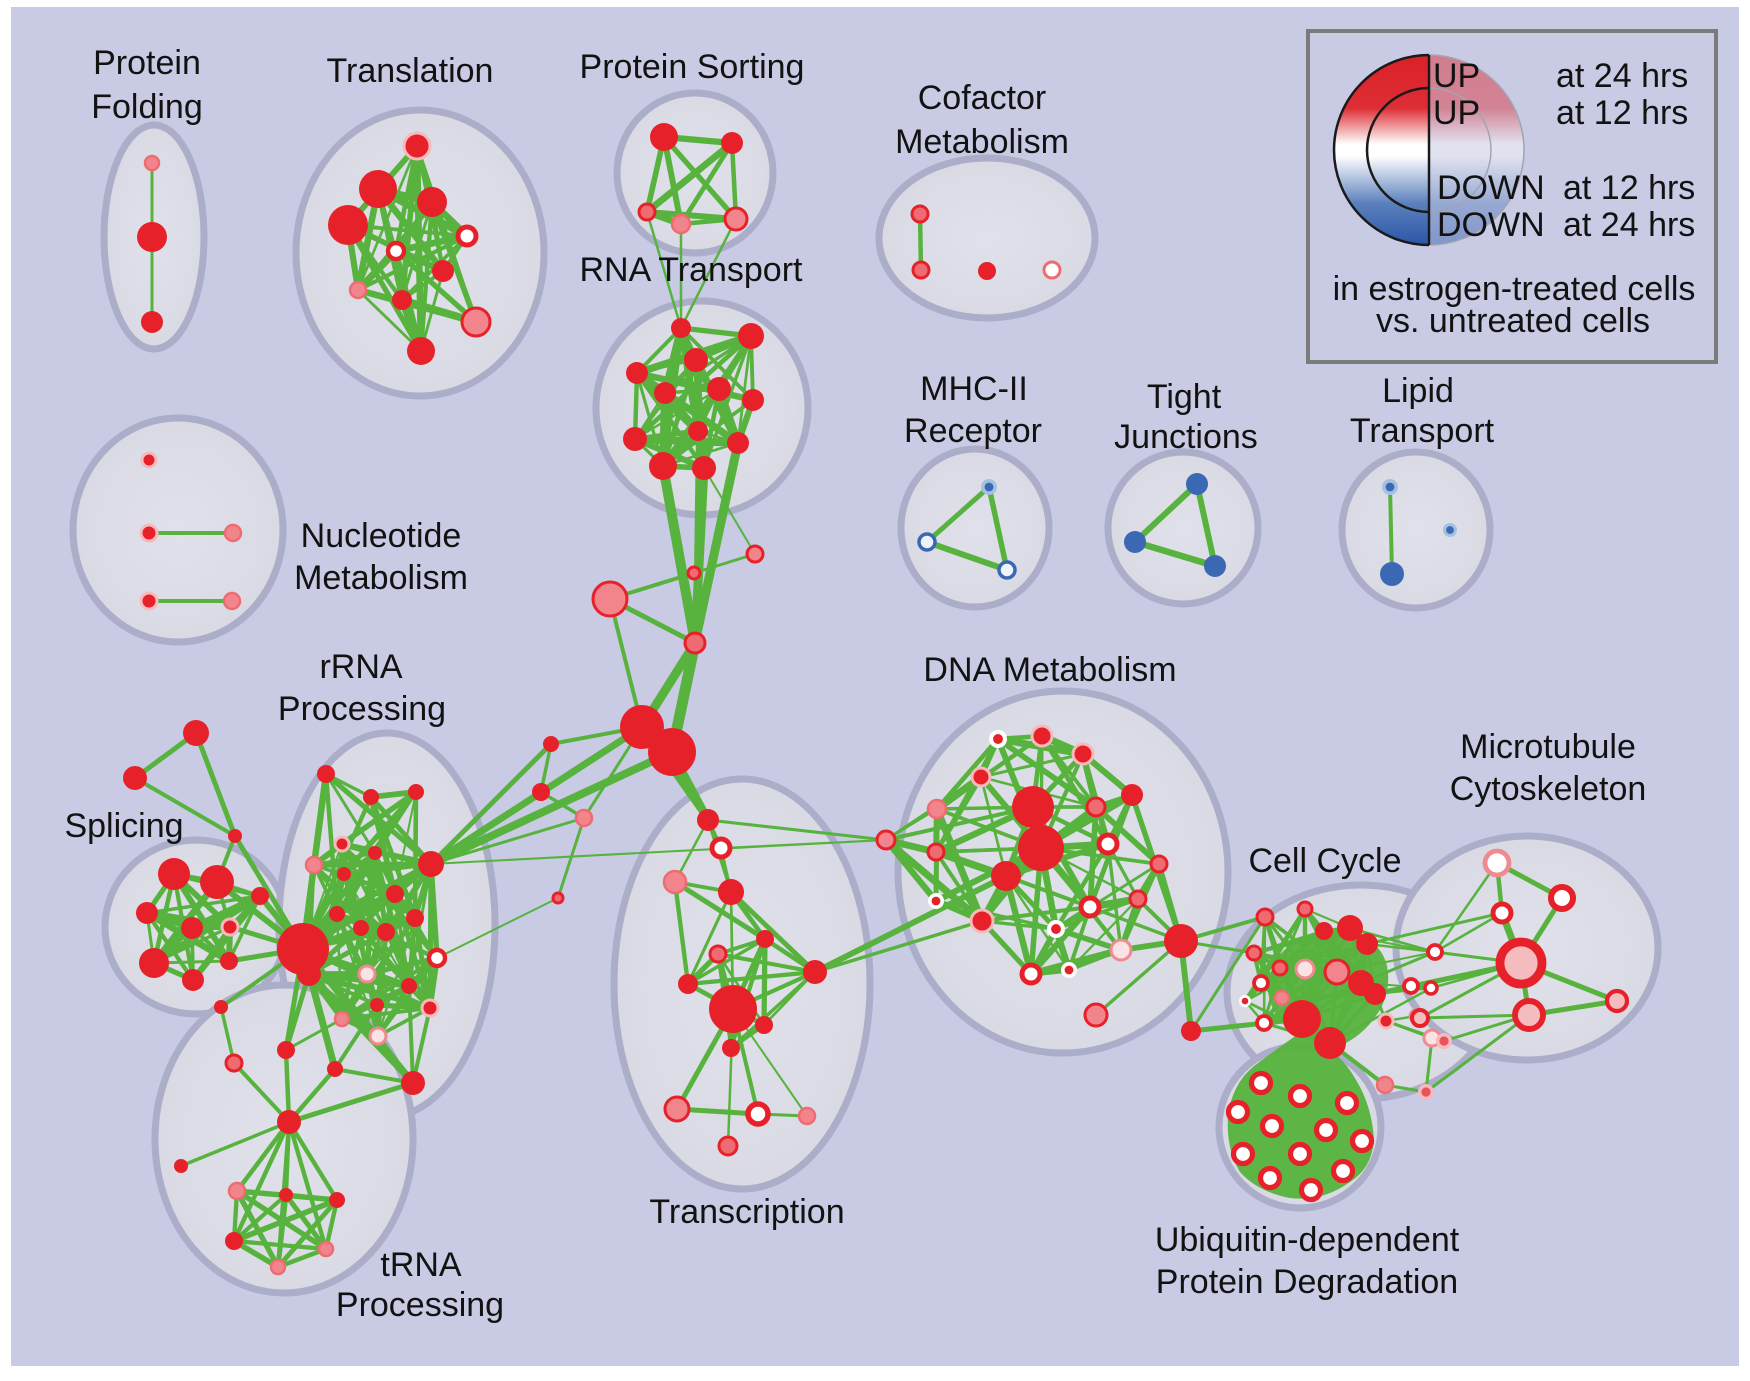  I want to click on svg-text: Folding, so click(147, 107).